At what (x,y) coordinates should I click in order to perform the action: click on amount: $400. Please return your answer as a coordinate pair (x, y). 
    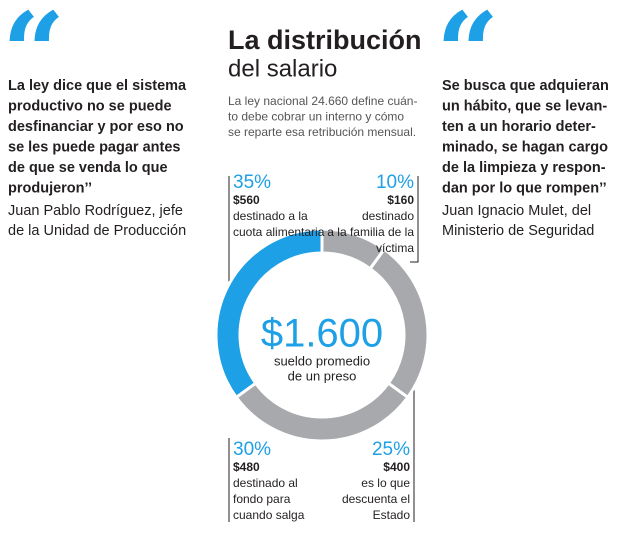
    Looking at the image, I should click on (396, 467).